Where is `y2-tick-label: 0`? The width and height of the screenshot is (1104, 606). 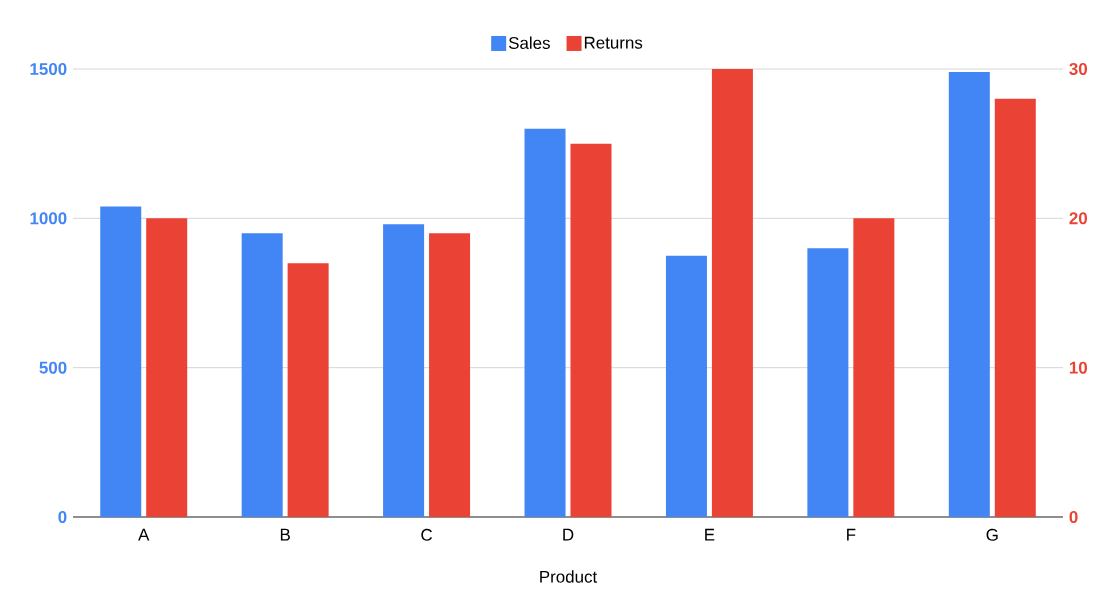
y2-tick-label: 0 is located at coordinates (1073, 517).